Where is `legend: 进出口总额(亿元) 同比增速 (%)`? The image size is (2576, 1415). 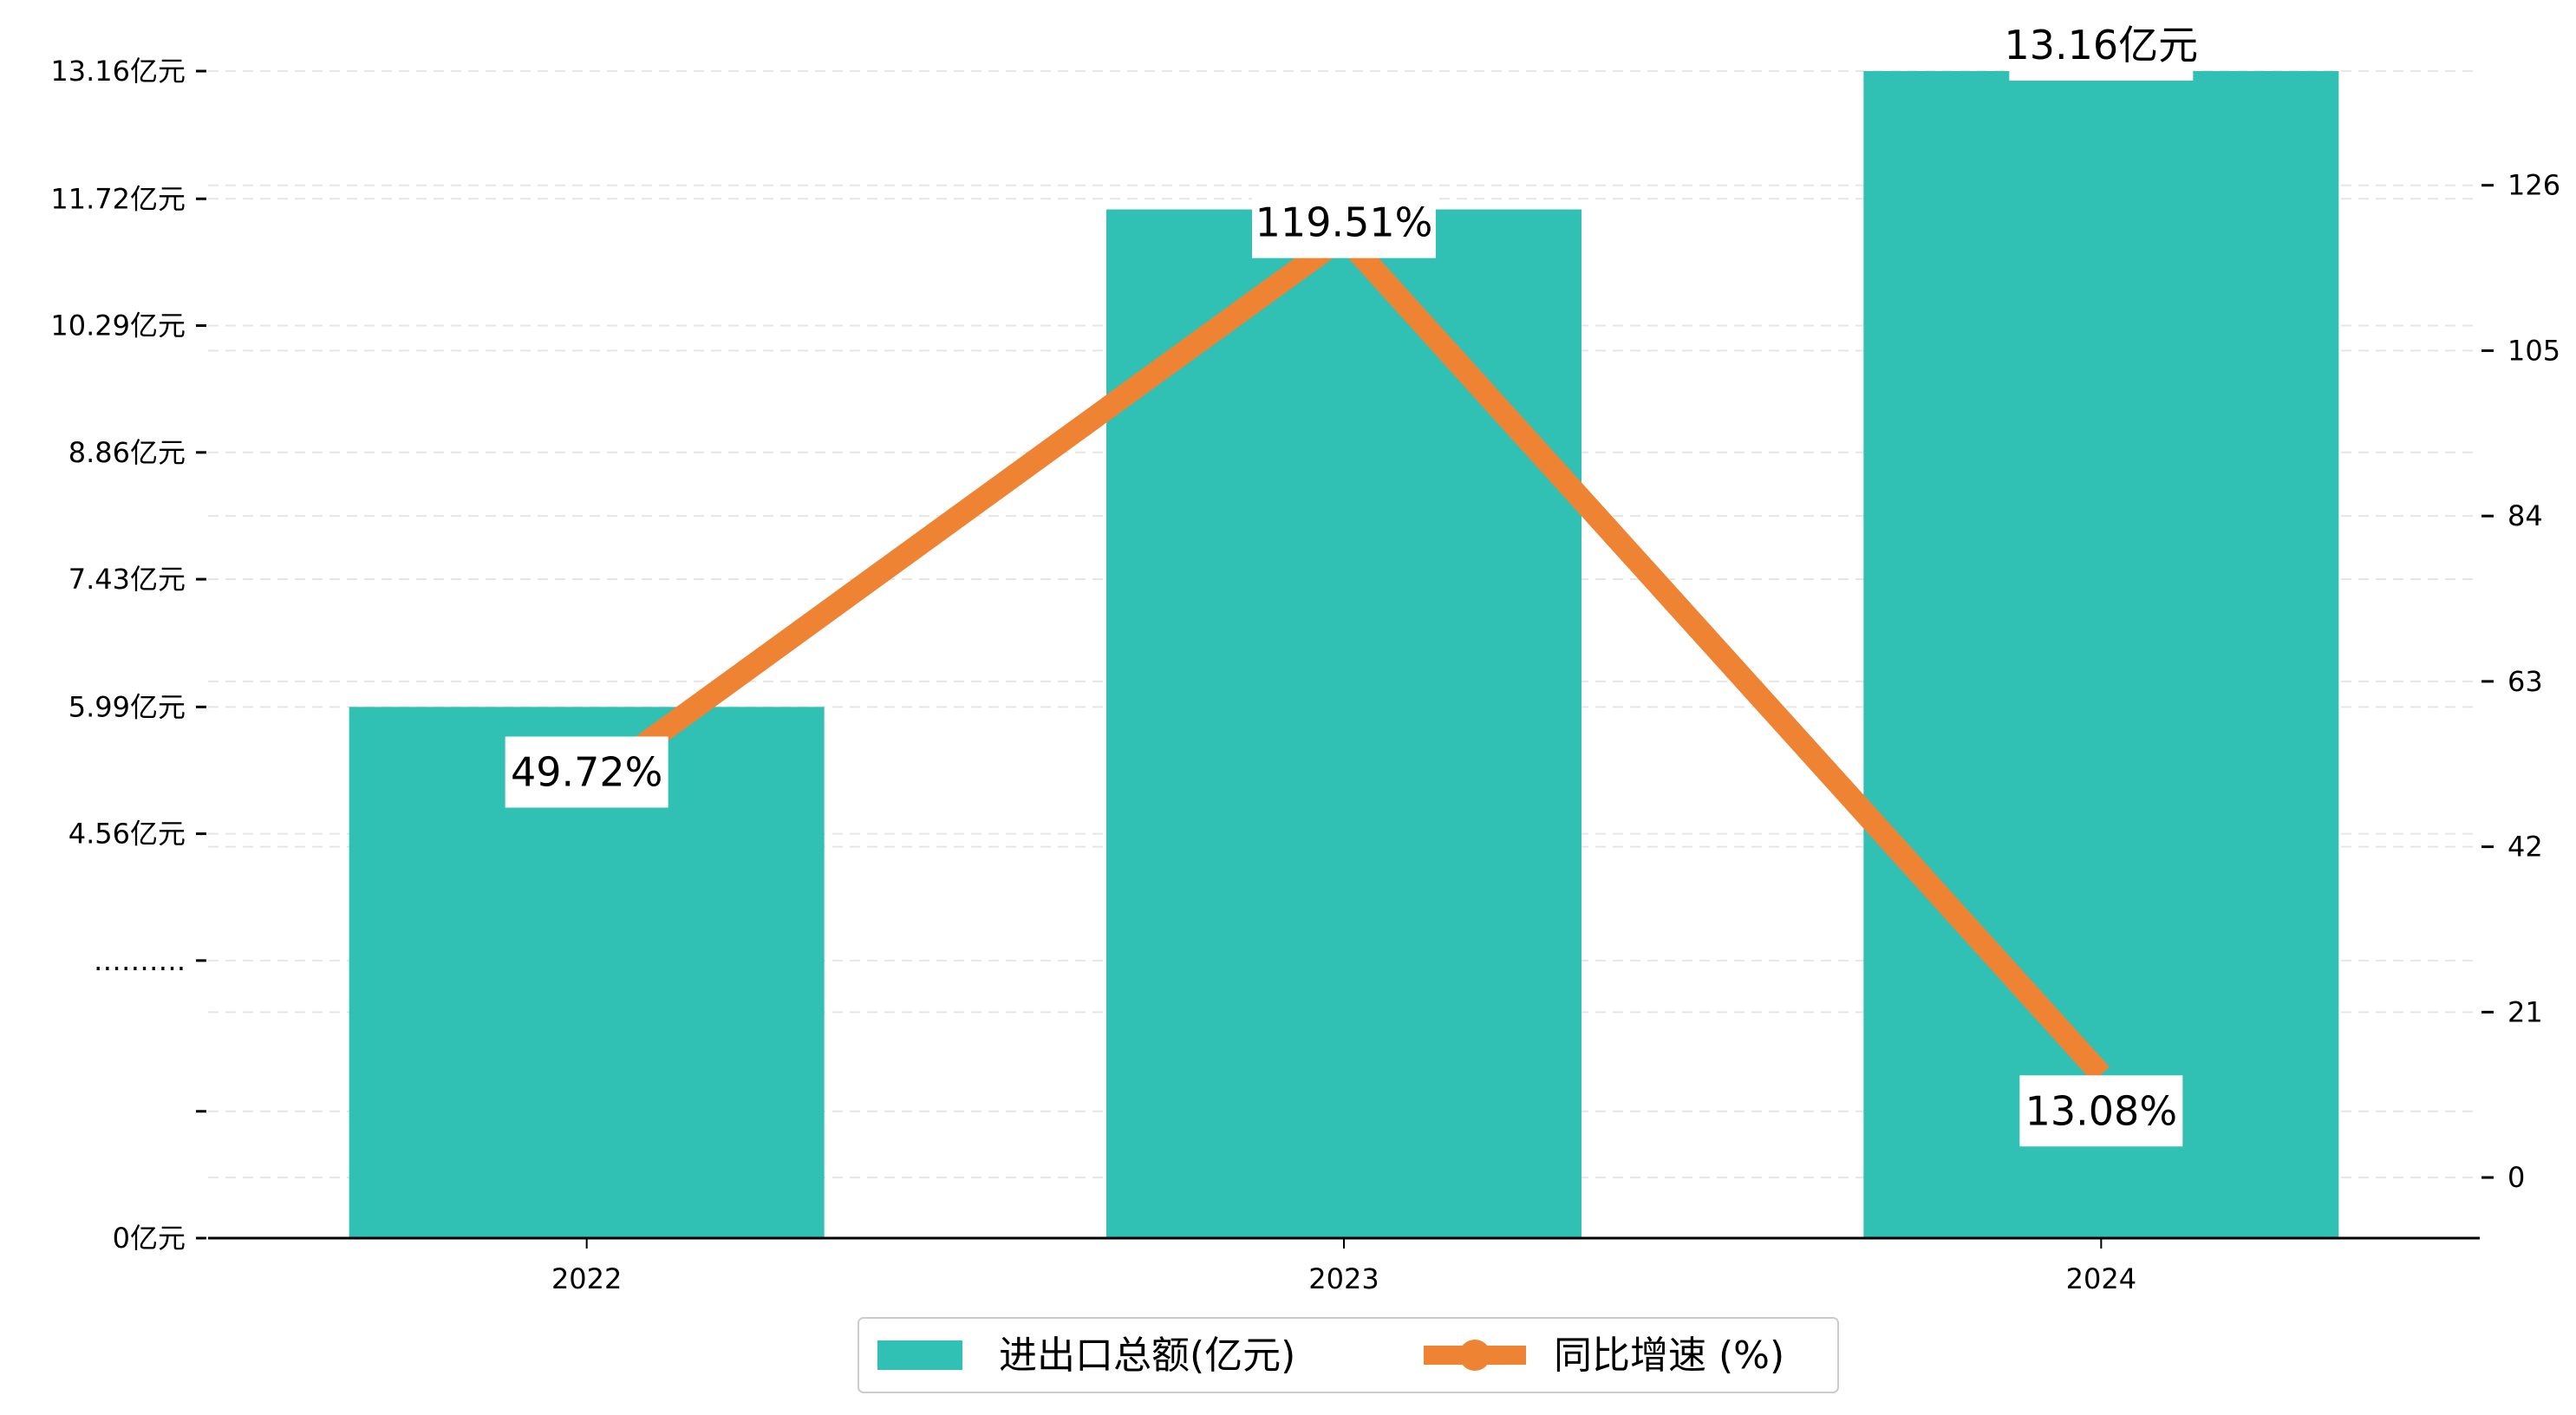 legend: 进出口总额(亿元) 同比增速 (%) is located at coordinates (1348, 1355).